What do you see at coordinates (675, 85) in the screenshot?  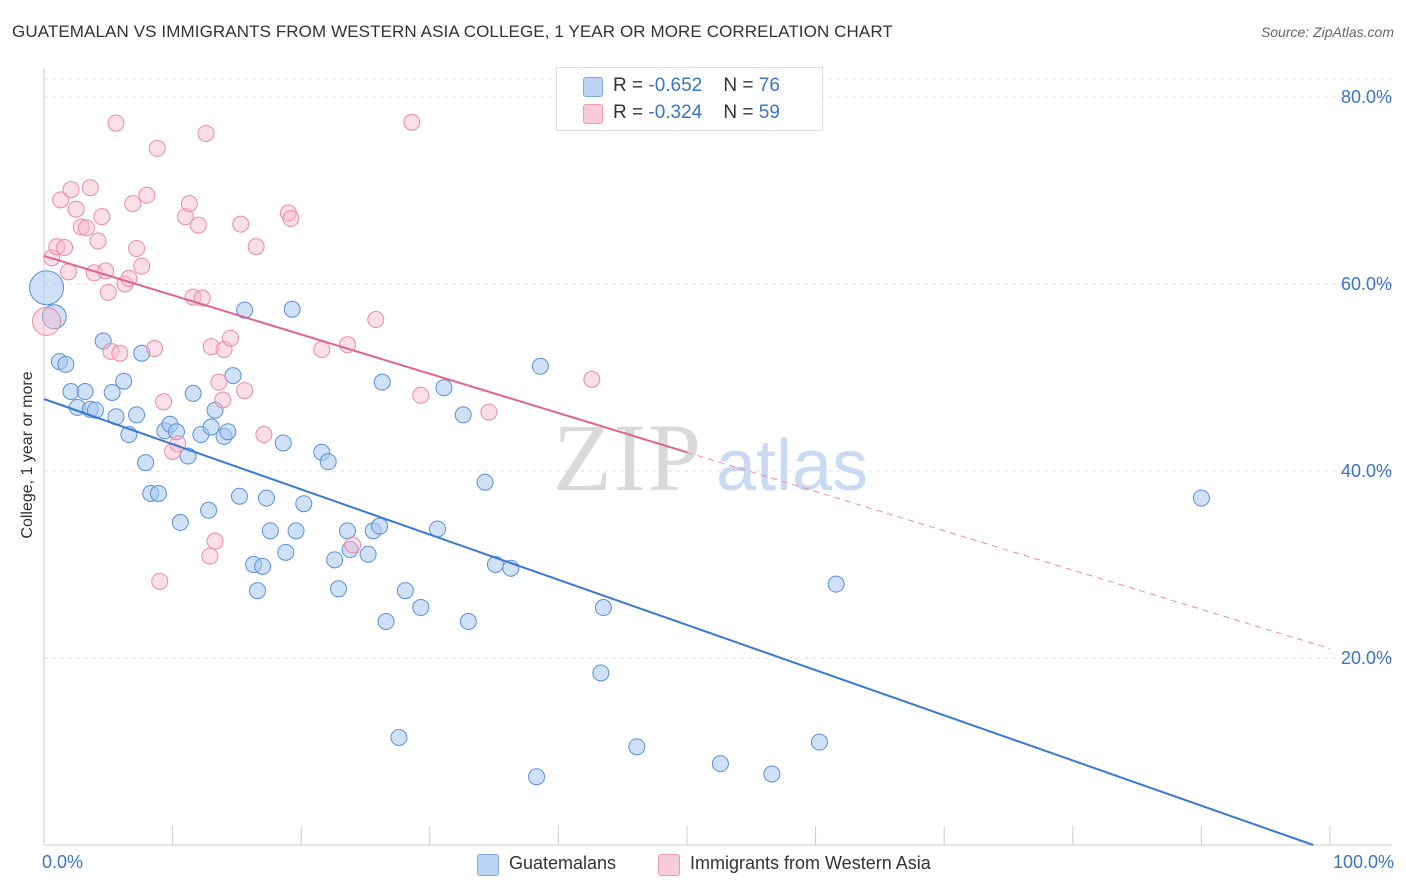 I see `legend-r-value: -0.652` at bounding box center [675, 85].